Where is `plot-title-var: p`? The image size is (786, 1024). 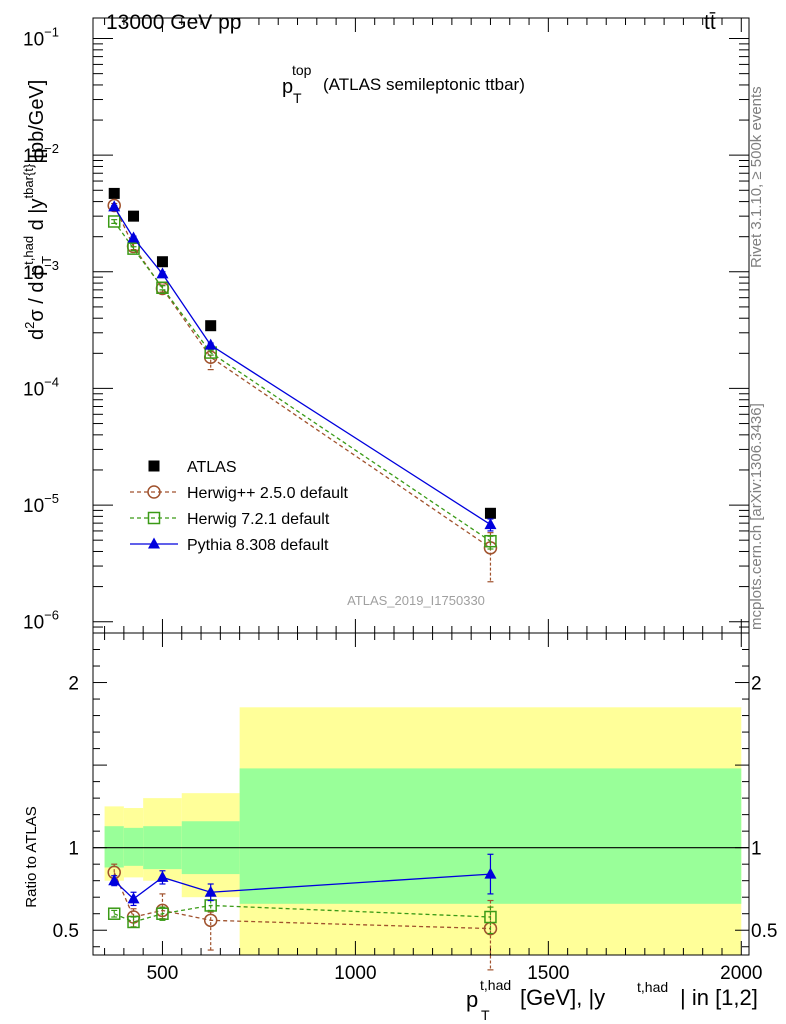 plot-title-var: p is located at coordinates (287, 87).